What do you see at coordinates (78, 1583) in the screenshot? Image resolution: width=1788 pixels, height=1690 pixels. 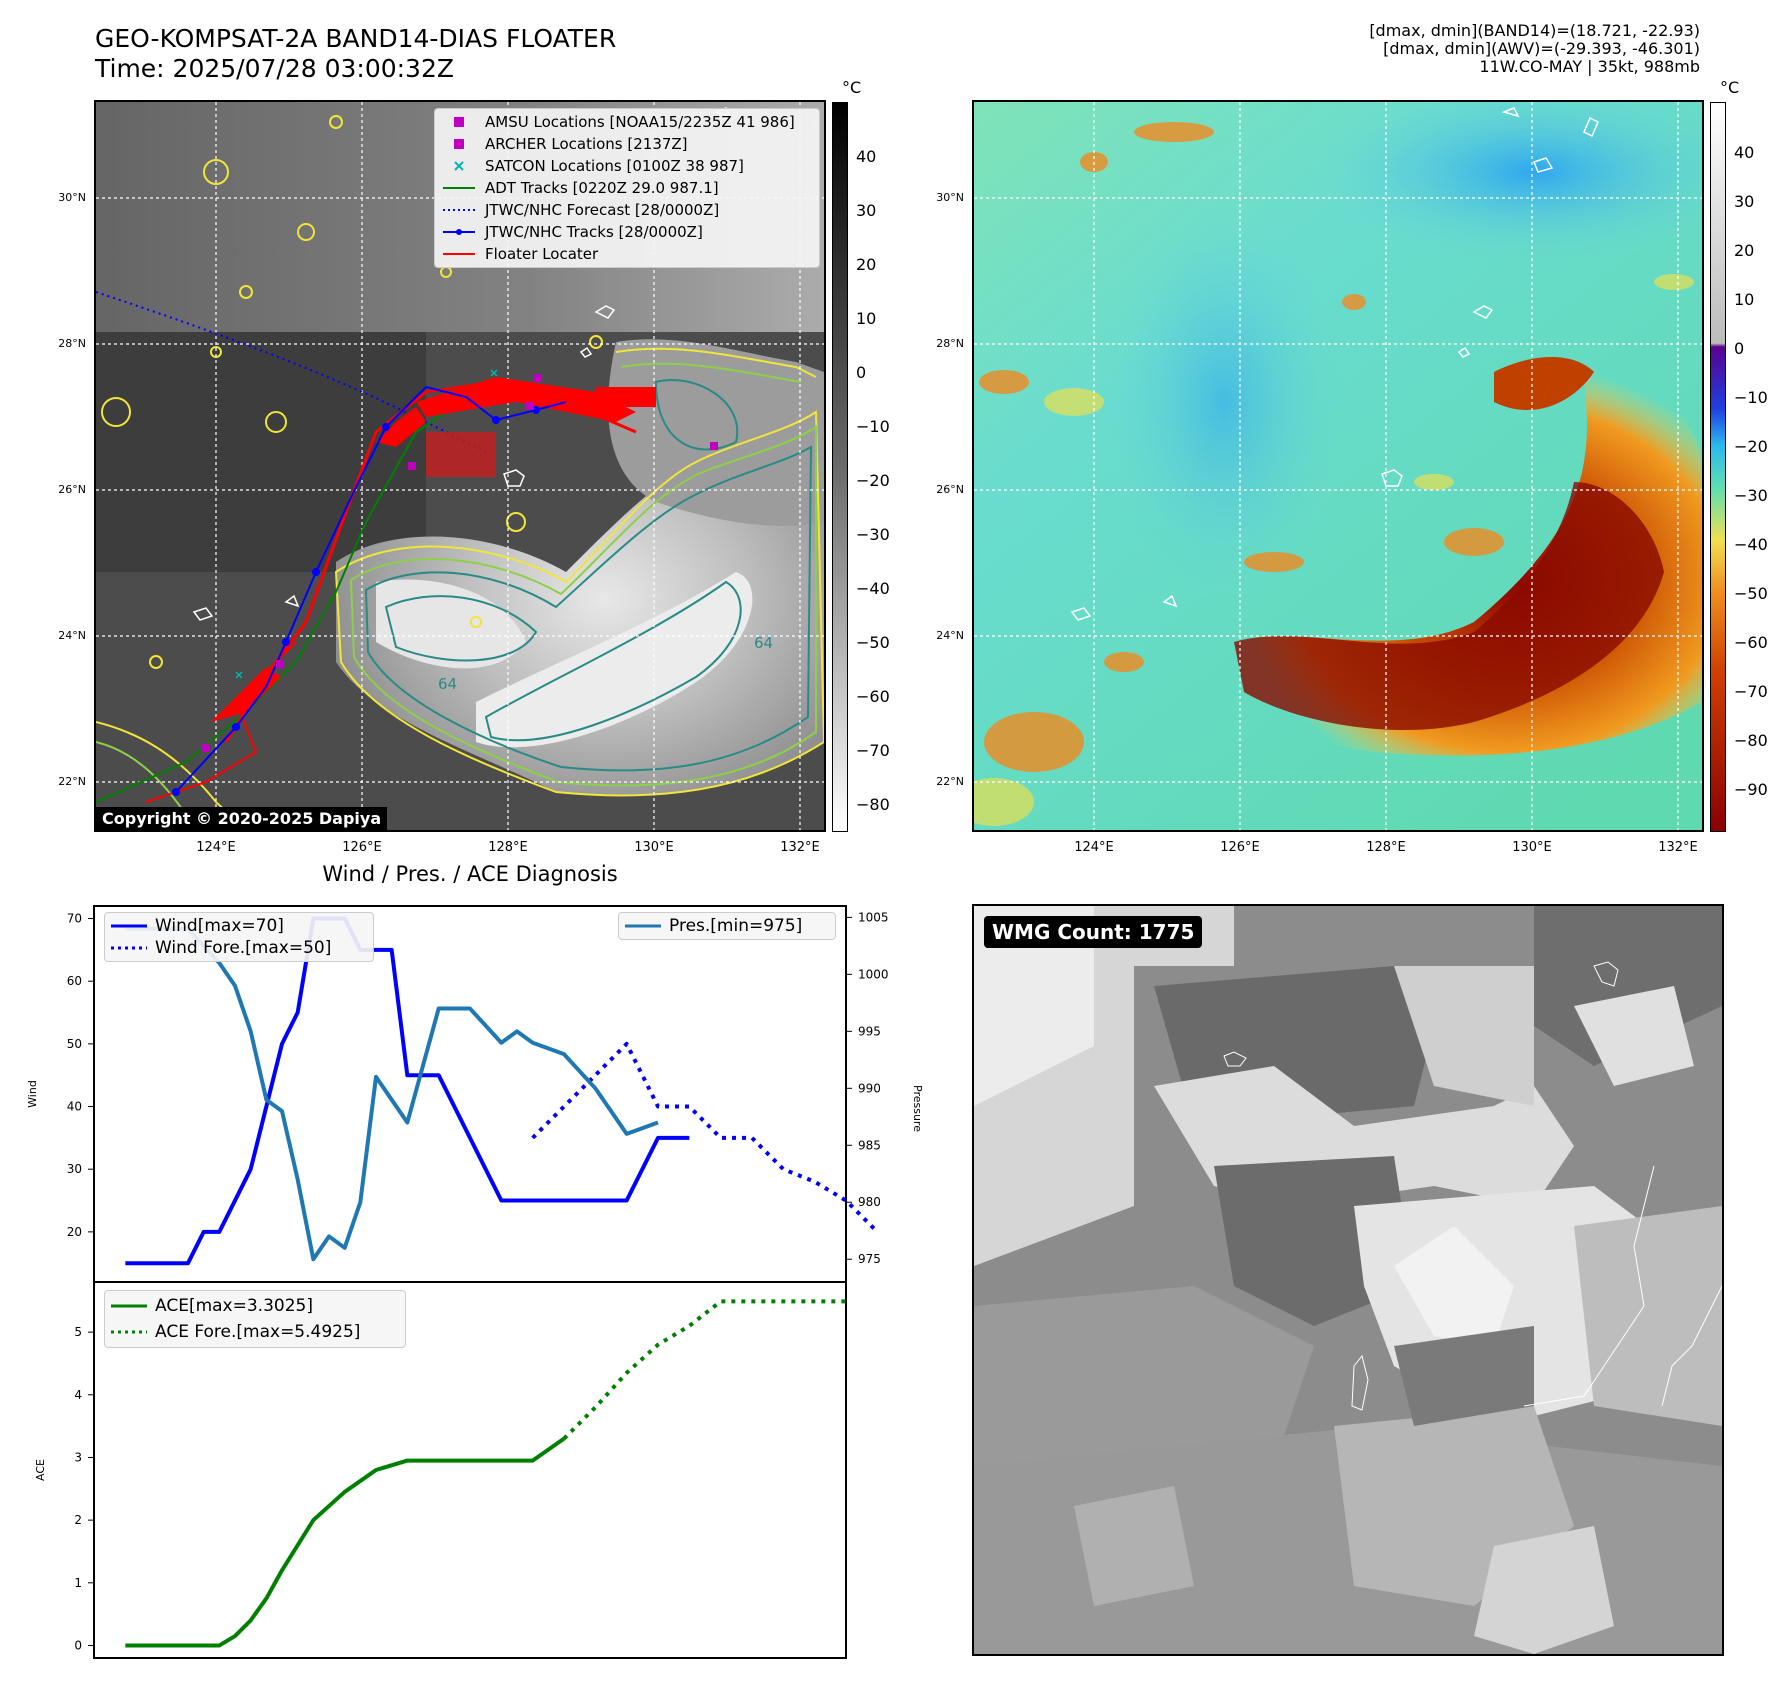 I see `y-tick-label: 1` at bounding box center [78, 1583].